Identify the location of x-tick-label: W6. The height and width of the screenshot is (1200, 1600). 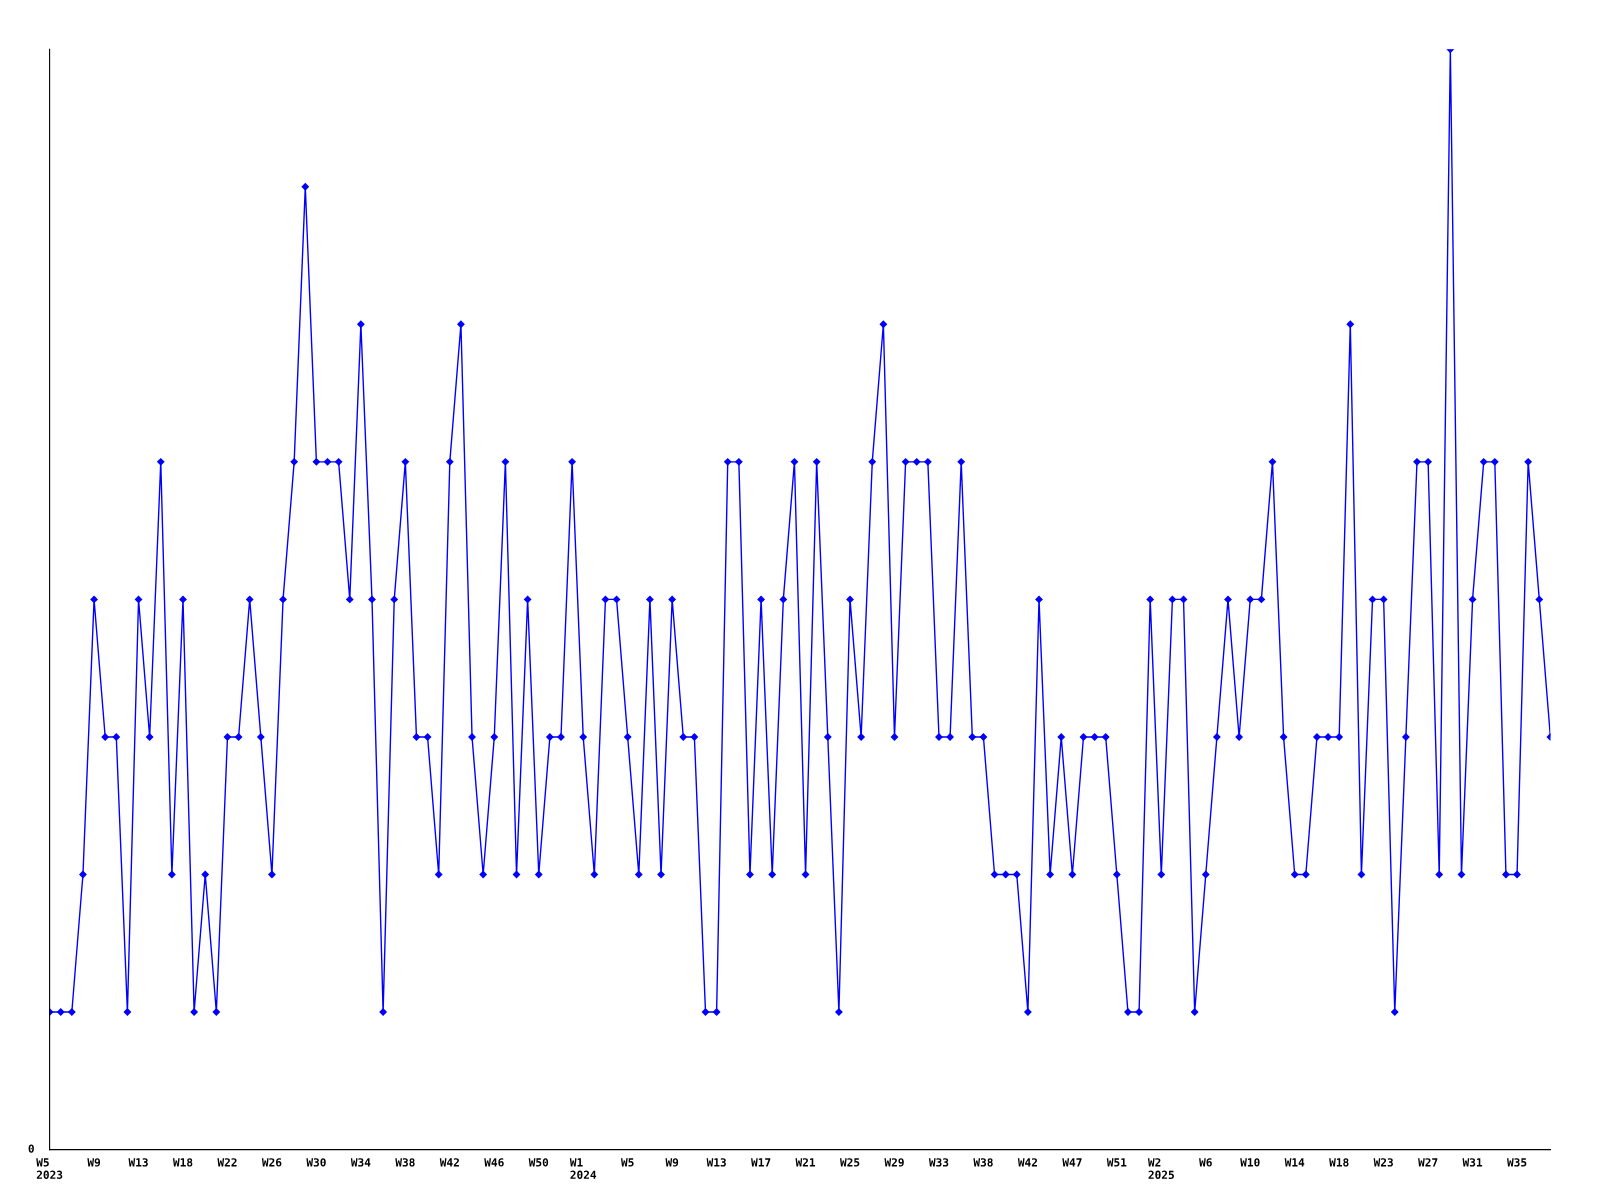
(1205, 1162).